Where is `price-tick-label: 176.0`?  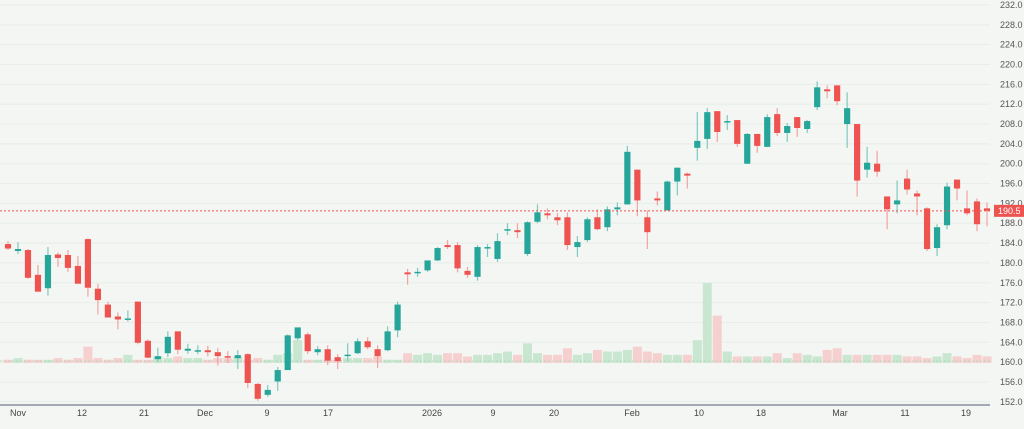 price-tick-label: 176.0 is located at coordinates (1011, 283).